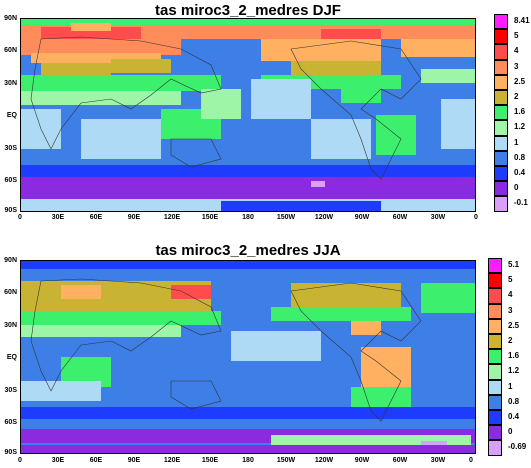 This screenshot has width=531, height=468. Describe the element at coordinates (510, 310) in the screenshot. I see `legend-label: 3` at that location.